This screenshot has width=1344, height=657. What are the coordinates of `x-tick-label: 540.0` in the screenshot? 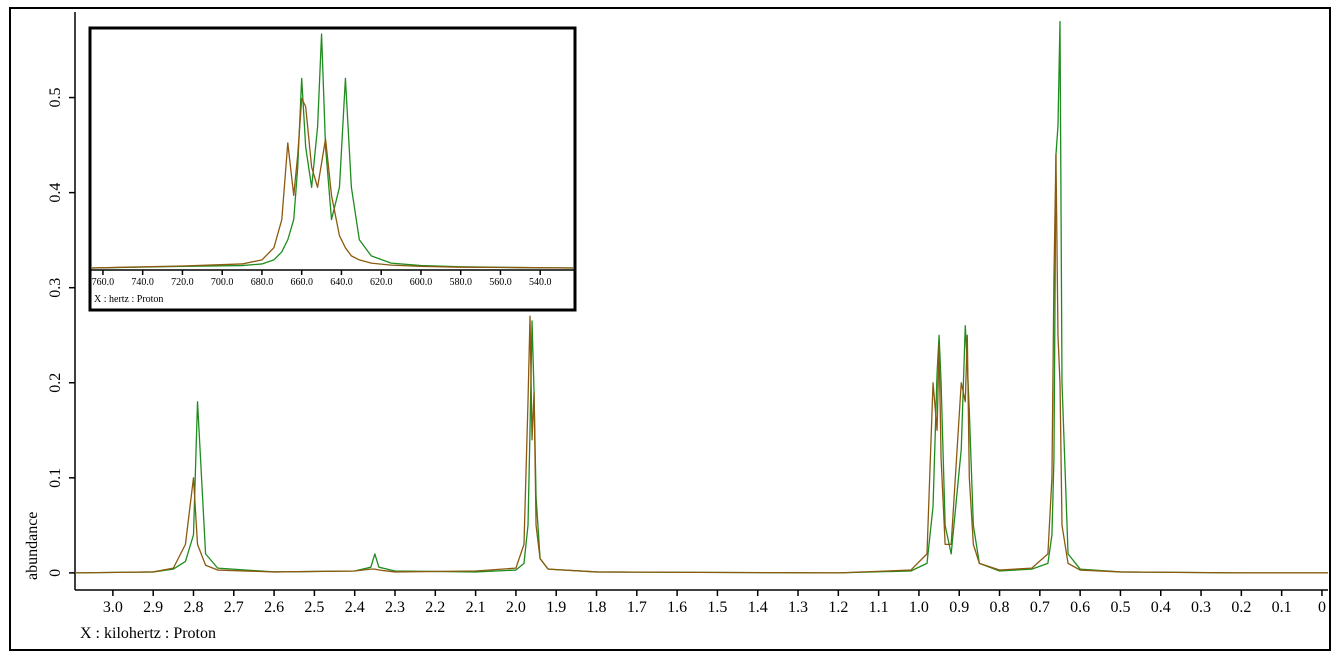 It's located at (540, 282).